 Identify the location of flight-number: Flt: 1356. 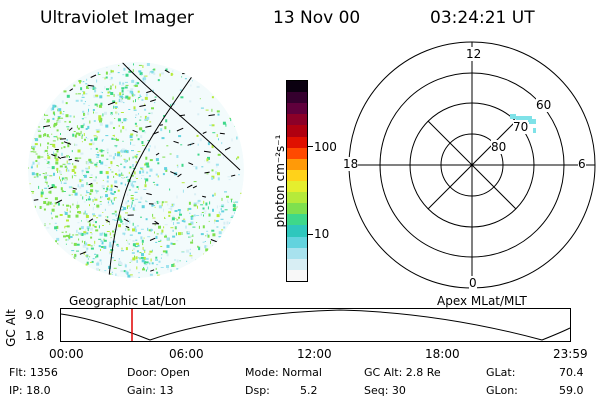
(33, 372).